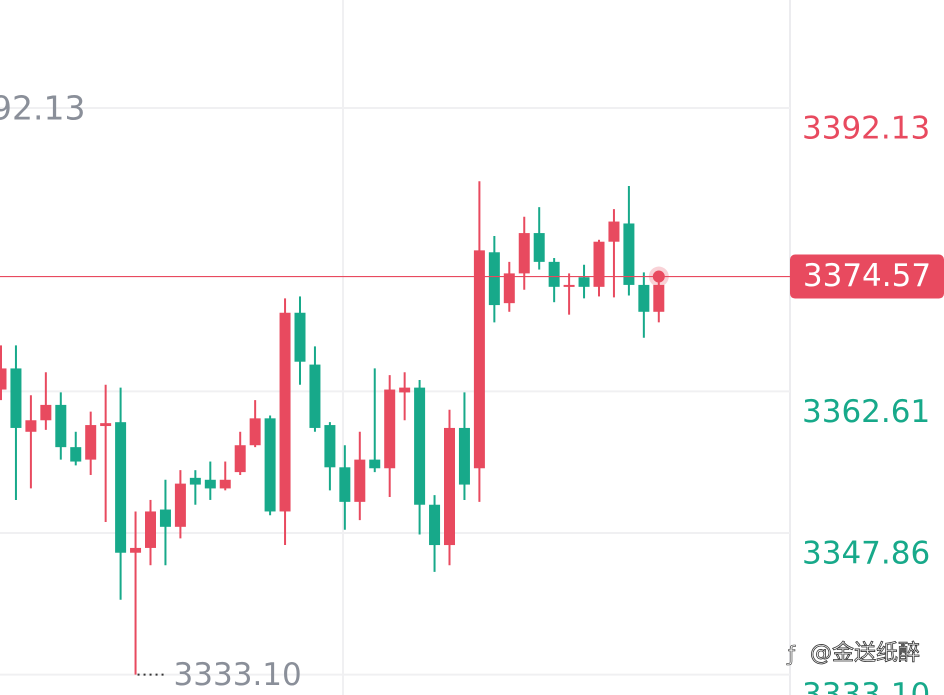 The image size is (944, 695). Describe the element at coordinates (865, 653) in the screenshot. I see `watermark: @金送纸醉` at that location.